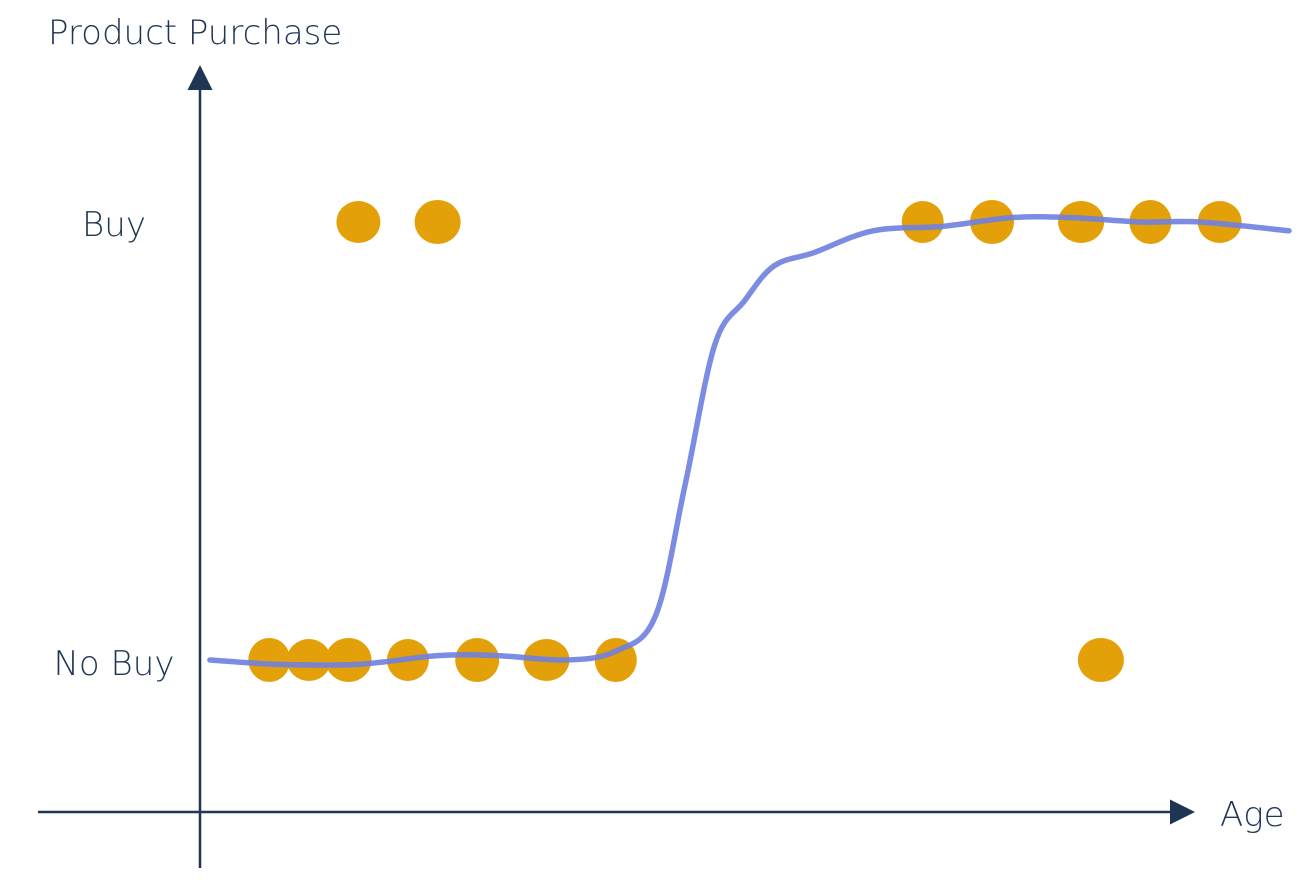  What do you see at coordinates (114, 664) in the screenshot?
I see `y-label-no-buy: No Buy` at bounding box center [114, 664].